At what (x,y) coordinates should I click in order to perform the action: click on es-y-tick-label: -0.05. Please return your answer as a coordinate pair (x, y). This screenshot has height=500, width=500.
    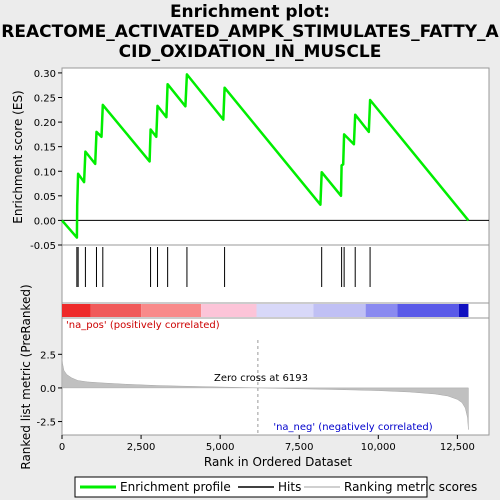
    Looking at the image, I should click on (43, 246).